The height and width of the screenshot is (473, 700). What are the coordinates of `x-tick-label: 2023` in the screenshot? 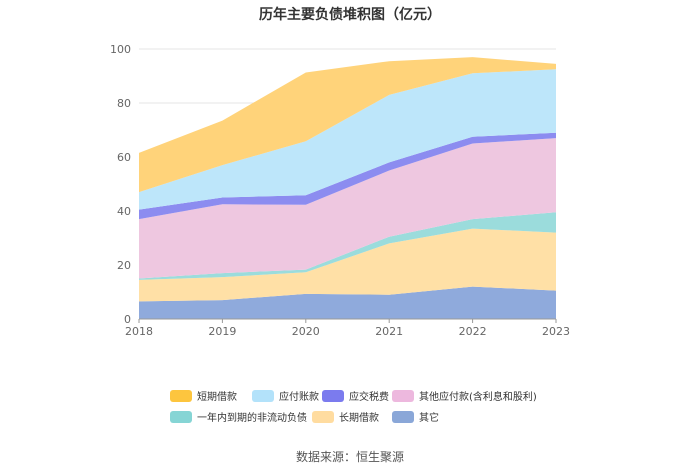 It's located at (556, 331).